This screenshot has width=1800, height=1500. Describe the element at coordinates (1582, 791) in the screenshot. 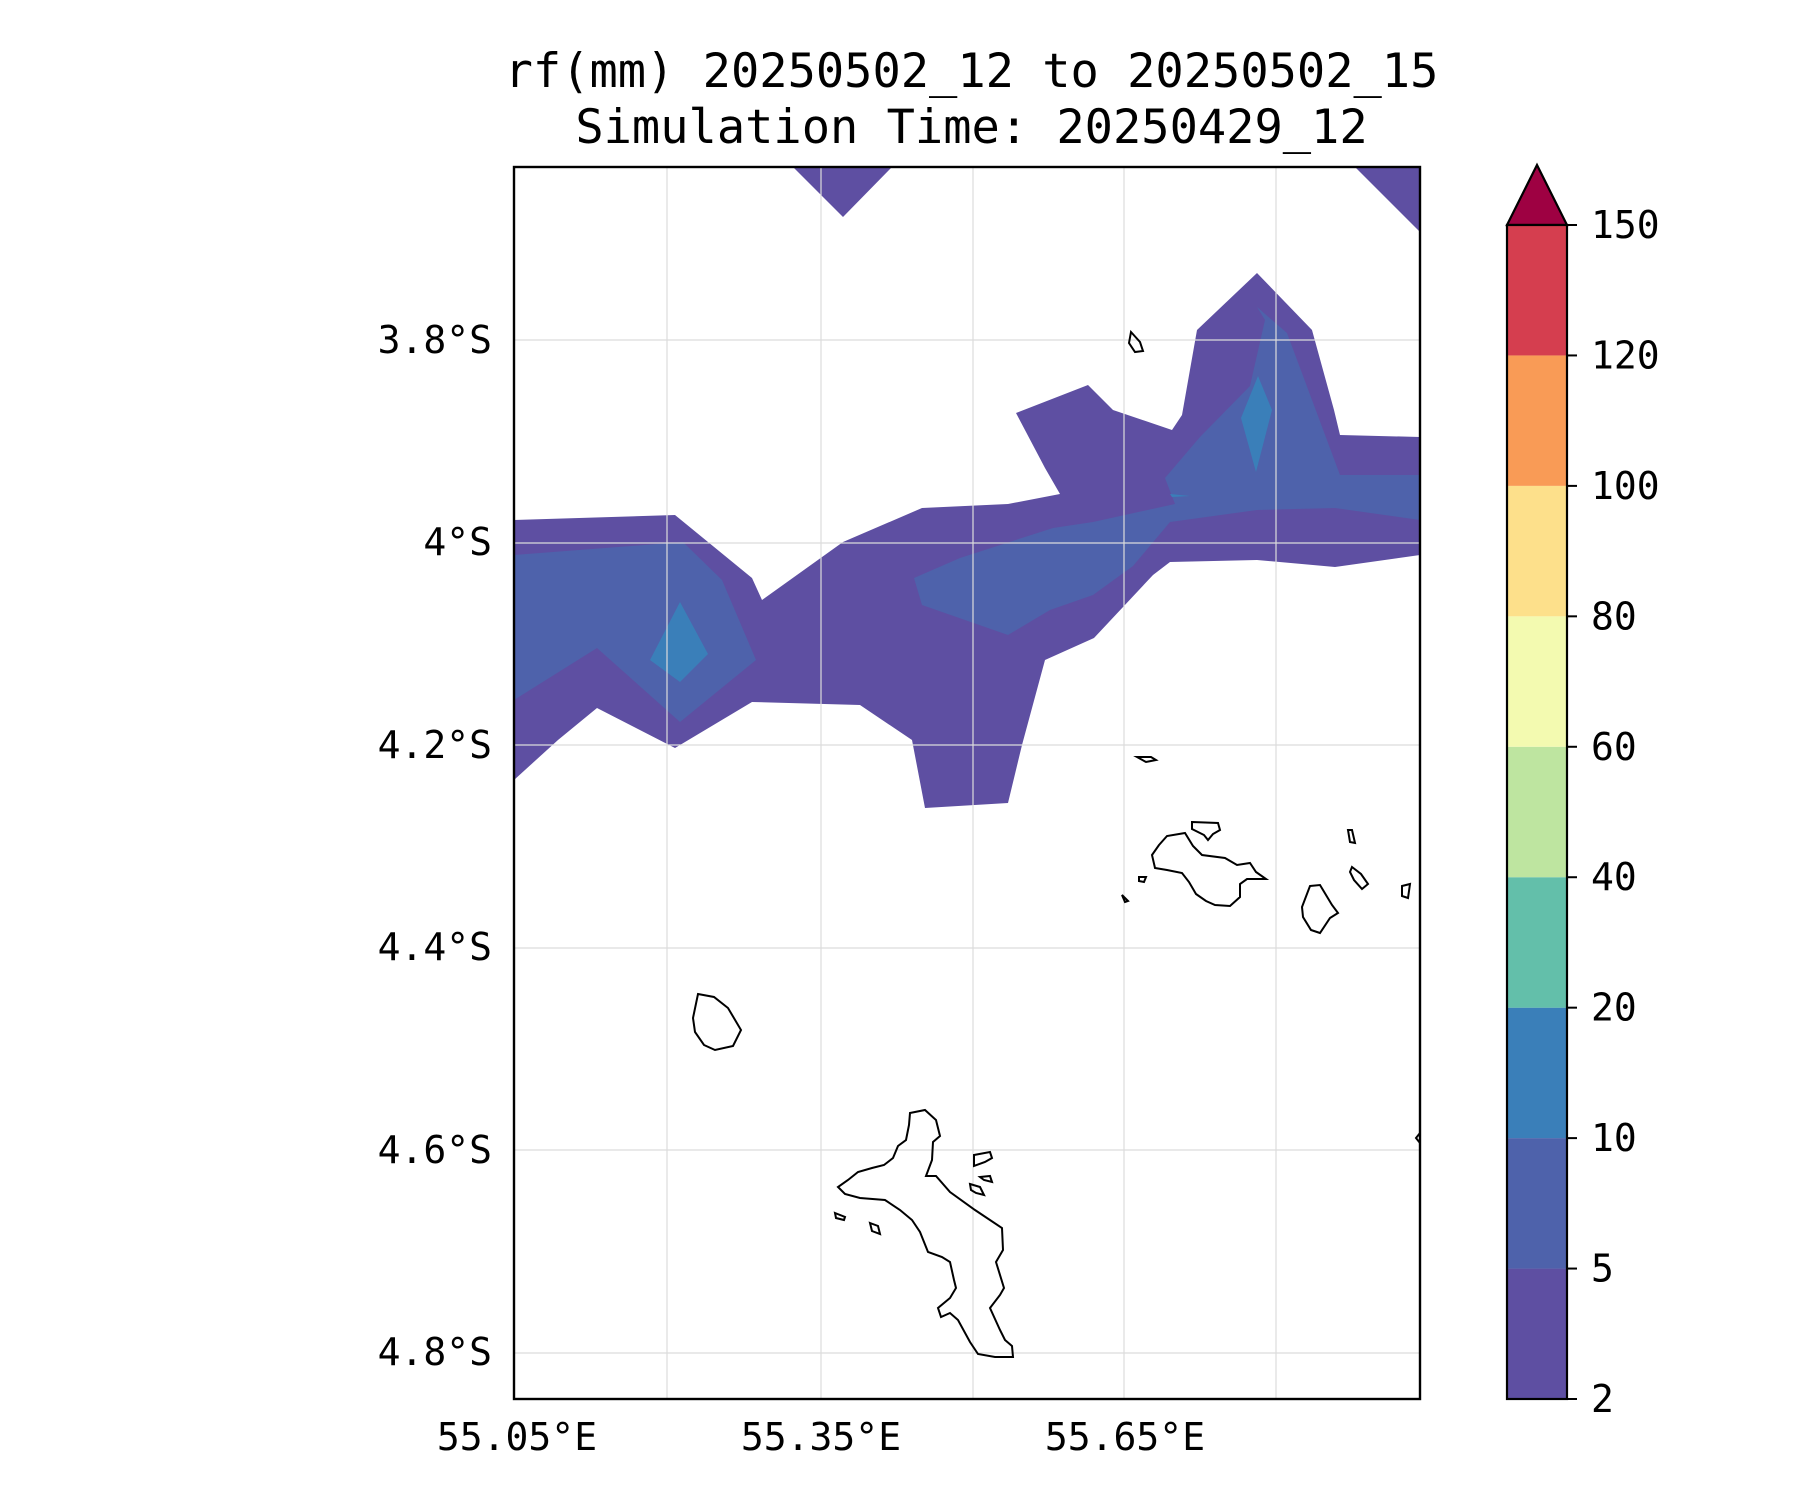

I see `colorbar: 2 5 10 20 40 60 80 100 120 150` at that location.